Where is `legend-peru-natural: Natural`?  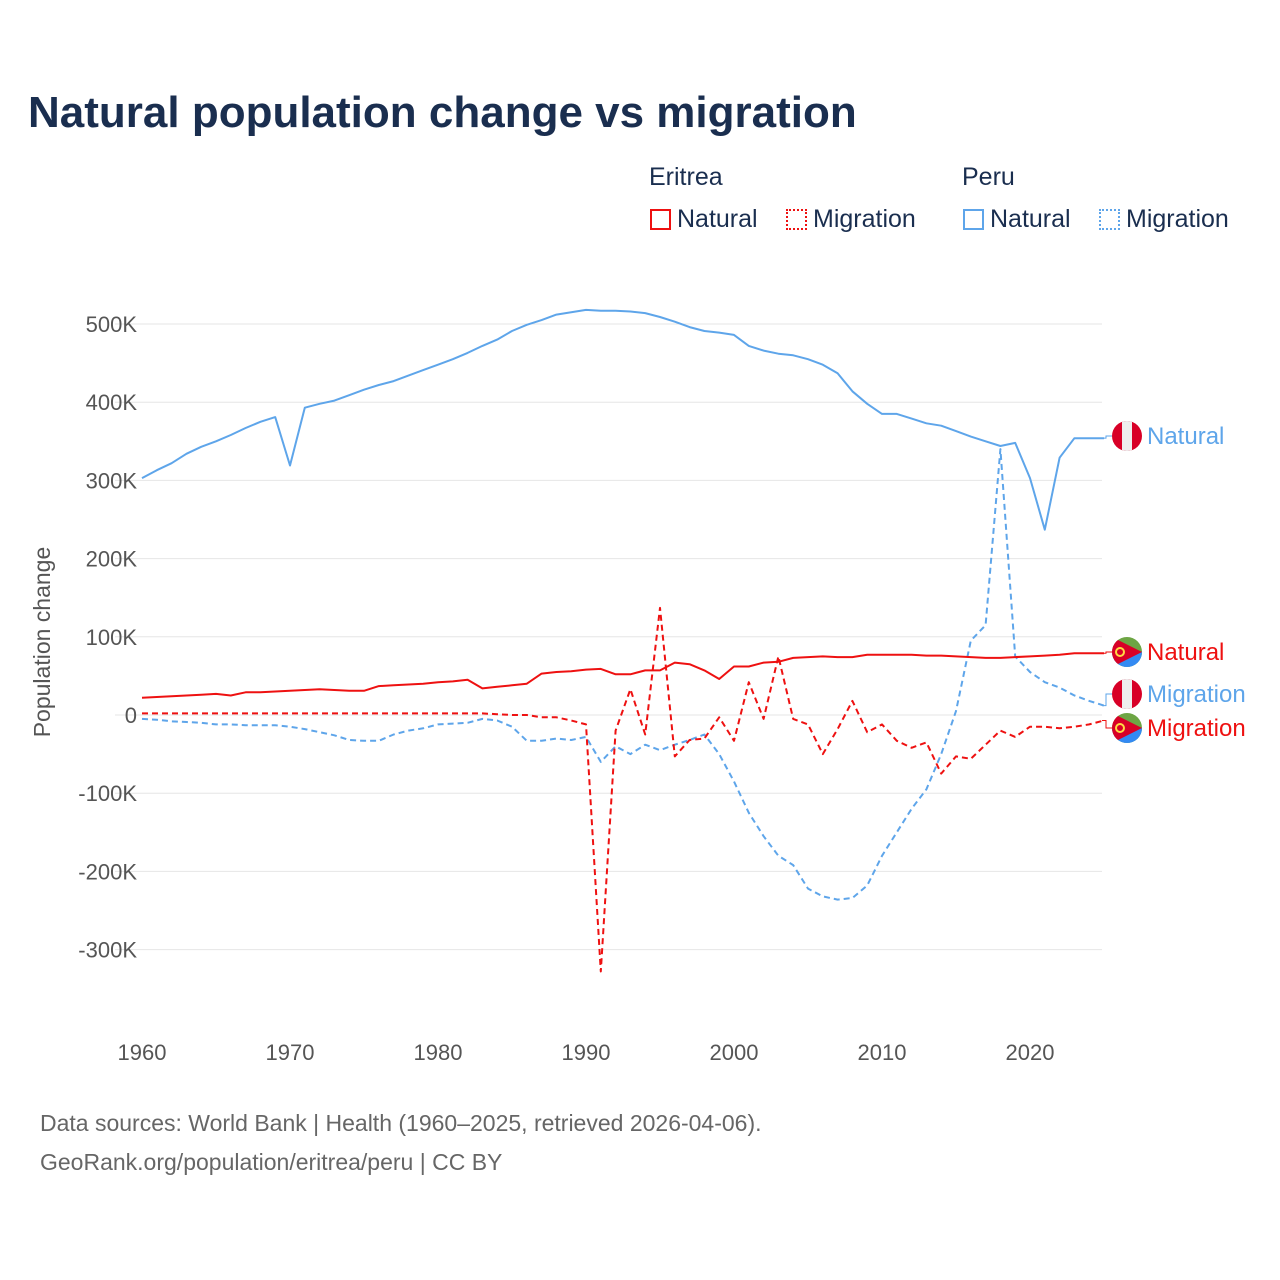 legend-peru-natural: Natural is located at coordinates (1017, 219).